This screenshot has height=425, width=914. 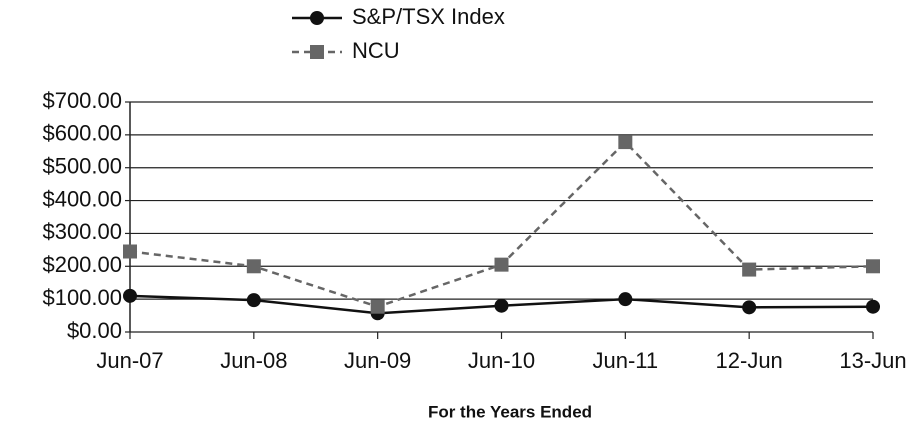 I want to click on x-tick-label: 12-Jun, so click(x=749, y=360).